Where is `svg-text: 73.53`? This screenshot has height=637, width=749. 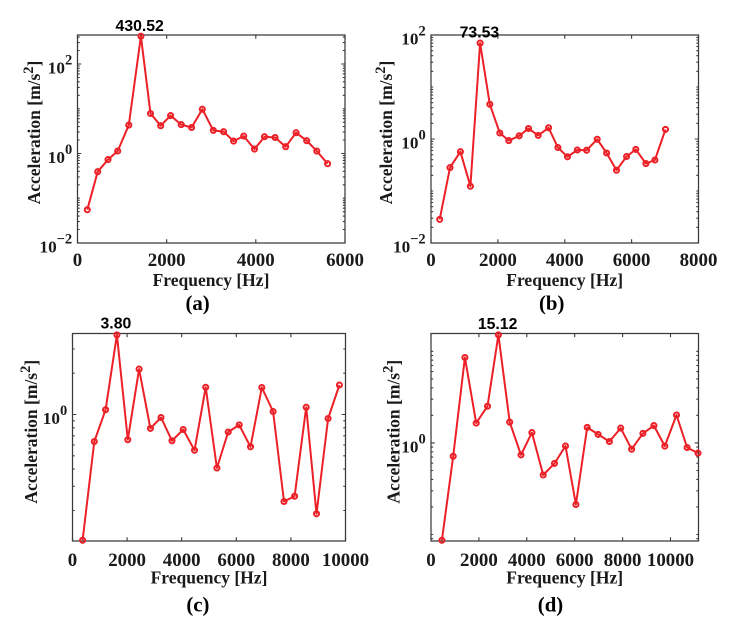
svg-text: 73.53 is located at coordinates (480, 32).